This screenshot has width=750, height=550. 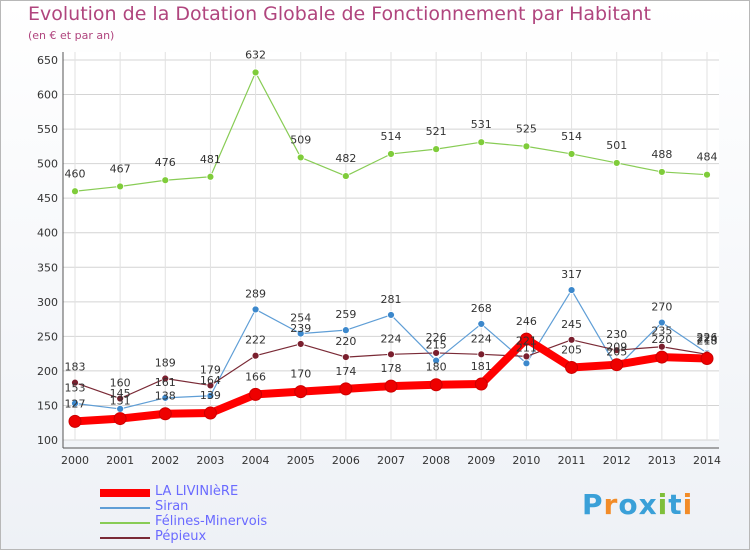 I want to click on logo-letter: t, so click(x=675, y=504).